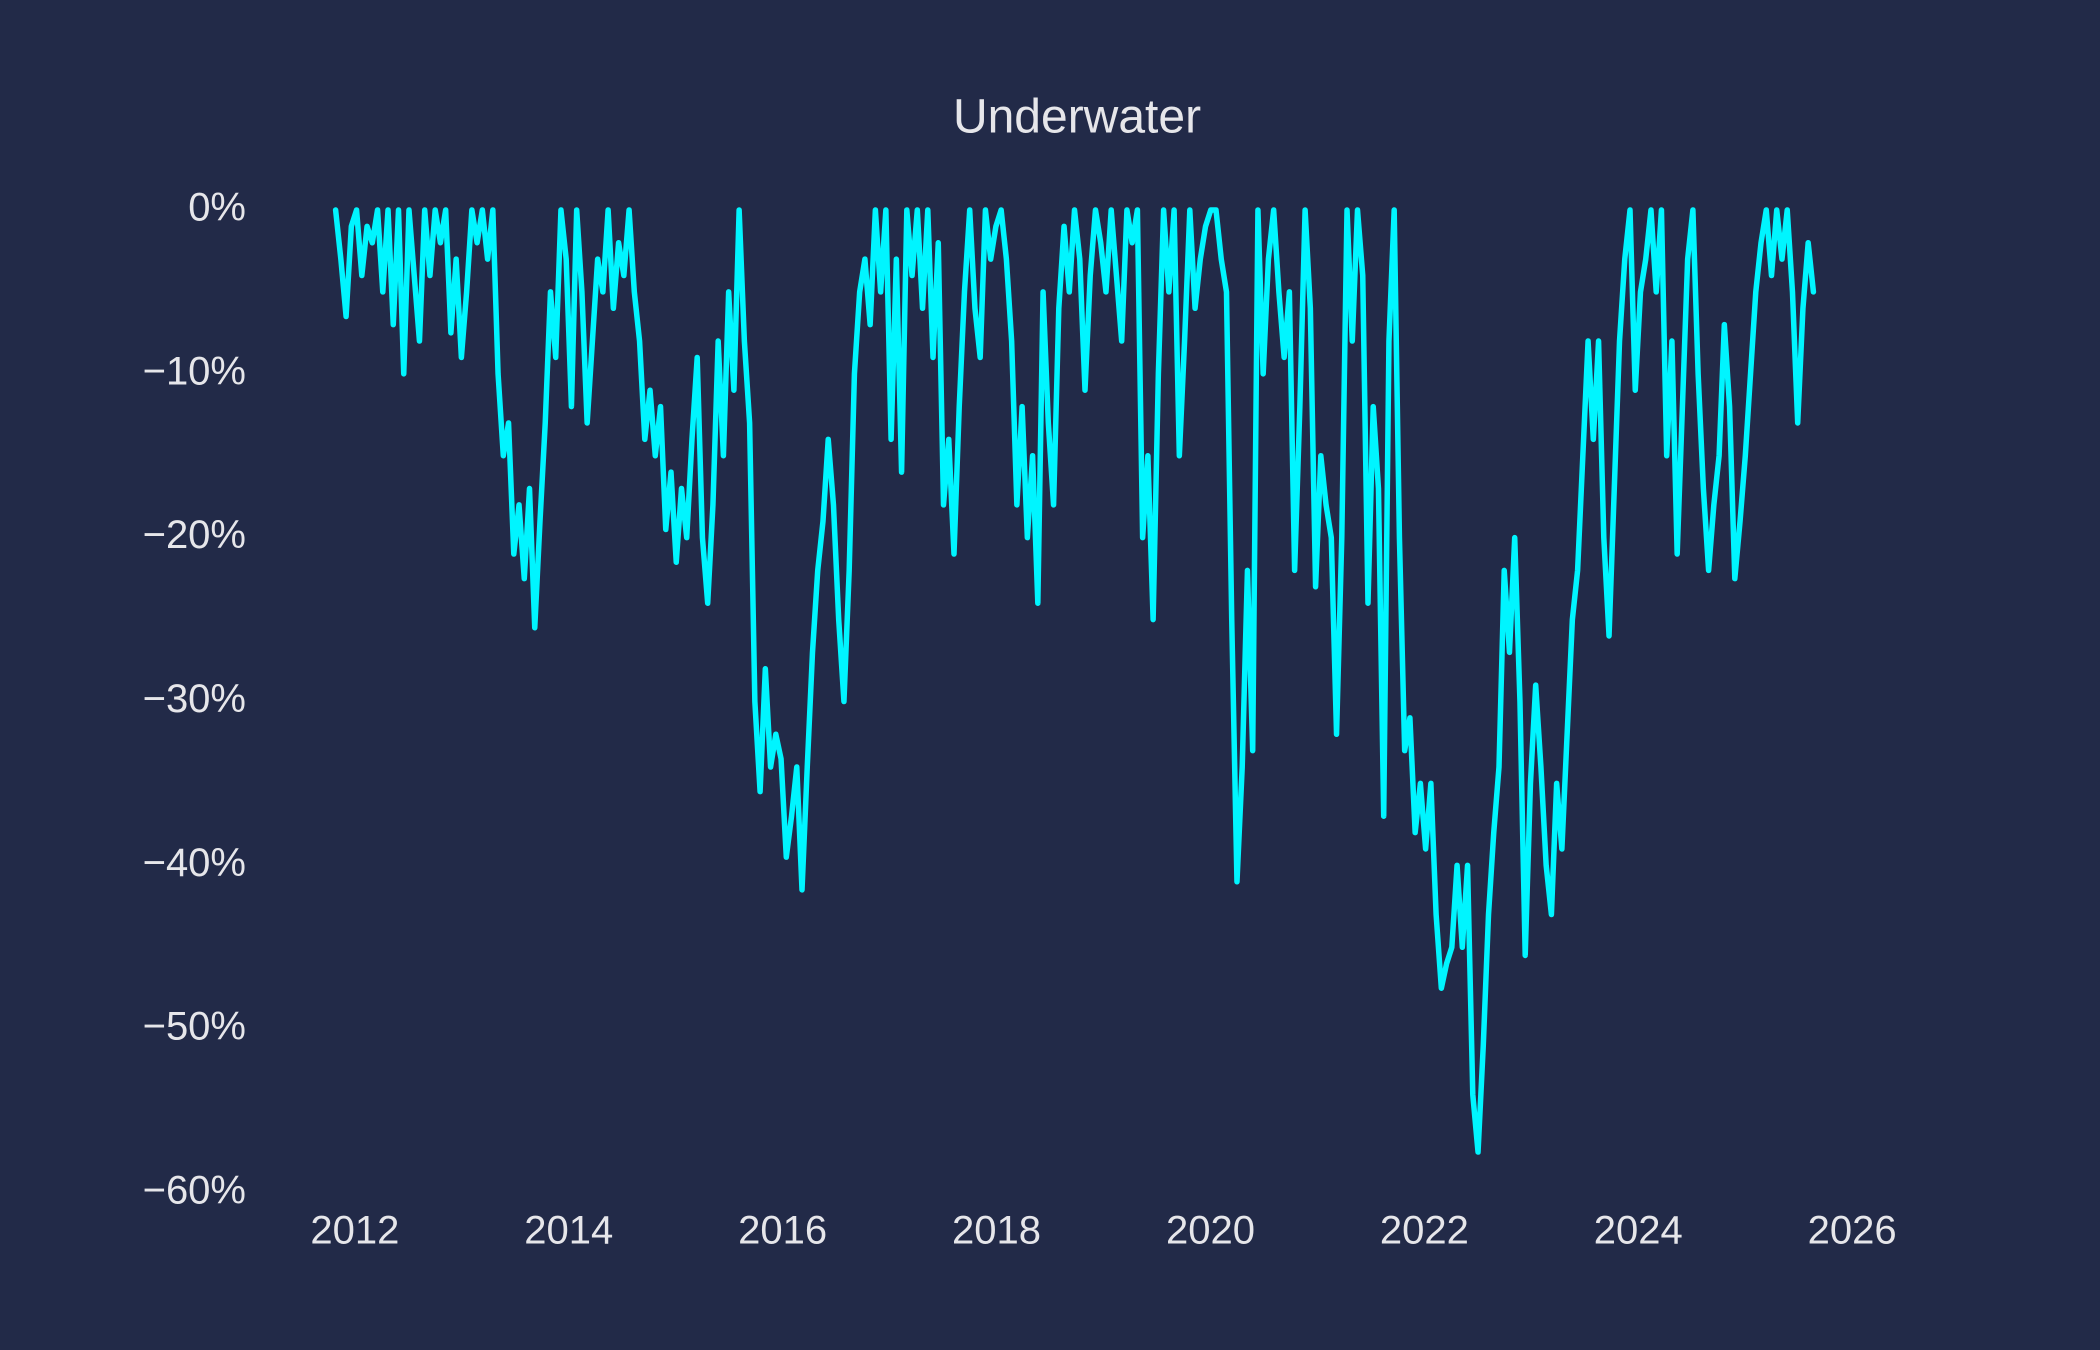 This screenshot has height=1350, width=2100. Describe the element at coordinates (194, 371) in the screenshot. I see `y-tick-label: −10%` at that location.